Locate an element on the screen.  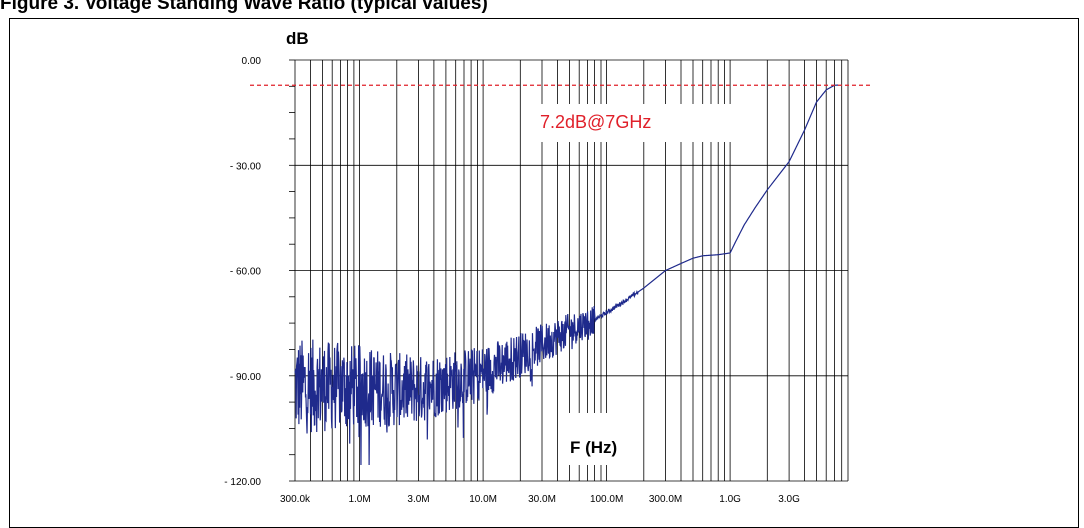
x-tick-label: 10.0M is located at coordinates (483, 499).